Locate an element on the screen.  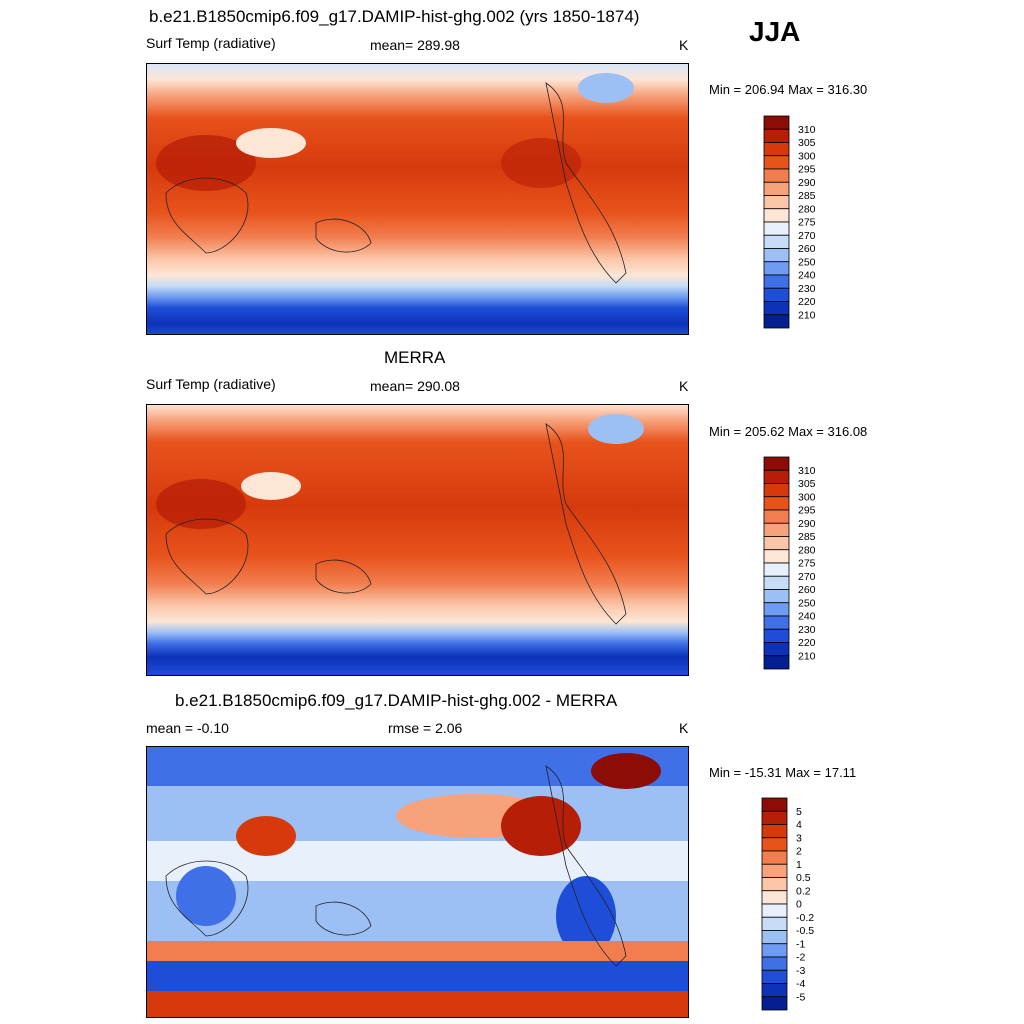
colorbar-tick-label: 230 is located at coordinates (807, 630).